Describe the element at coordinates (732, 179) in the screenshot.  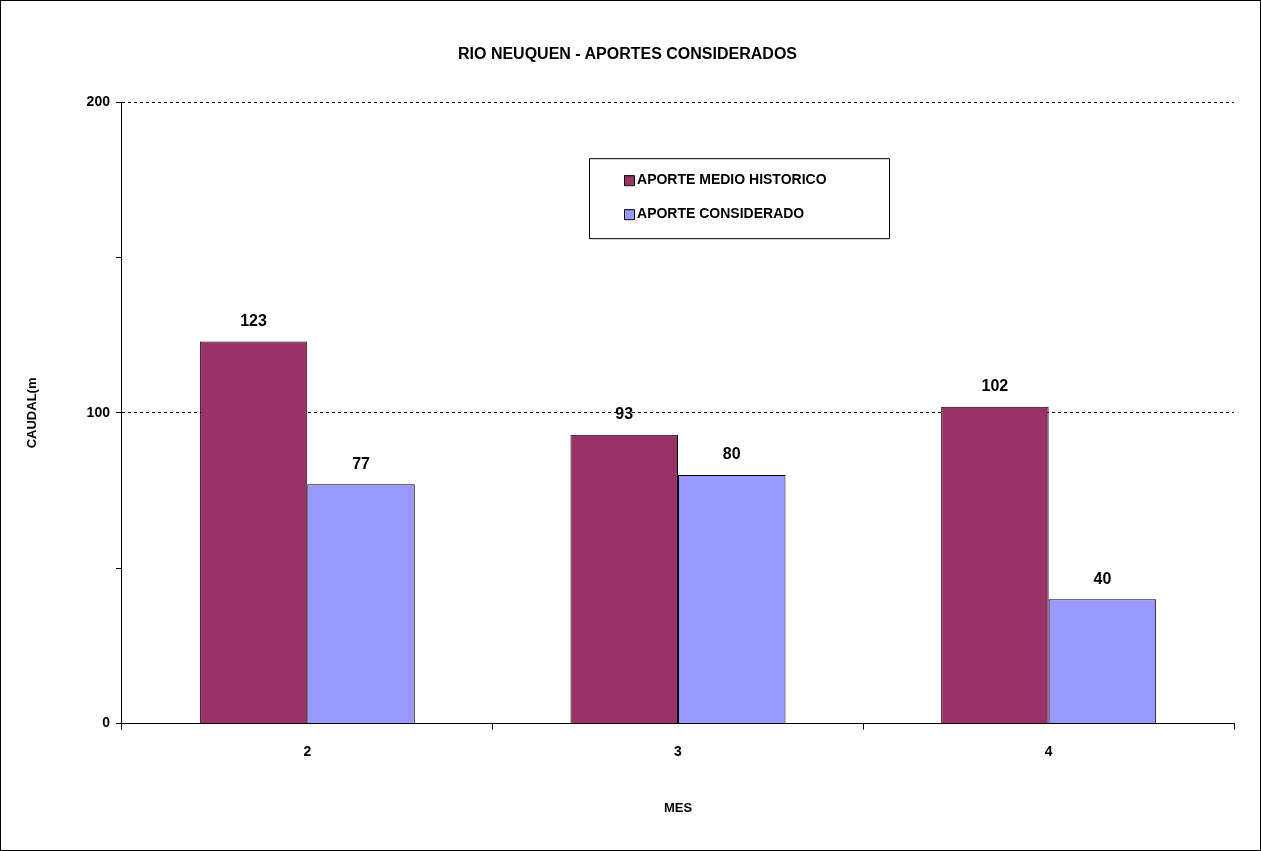
I see `legend-label: APORTE MEDIO HISTORICO` at that location.